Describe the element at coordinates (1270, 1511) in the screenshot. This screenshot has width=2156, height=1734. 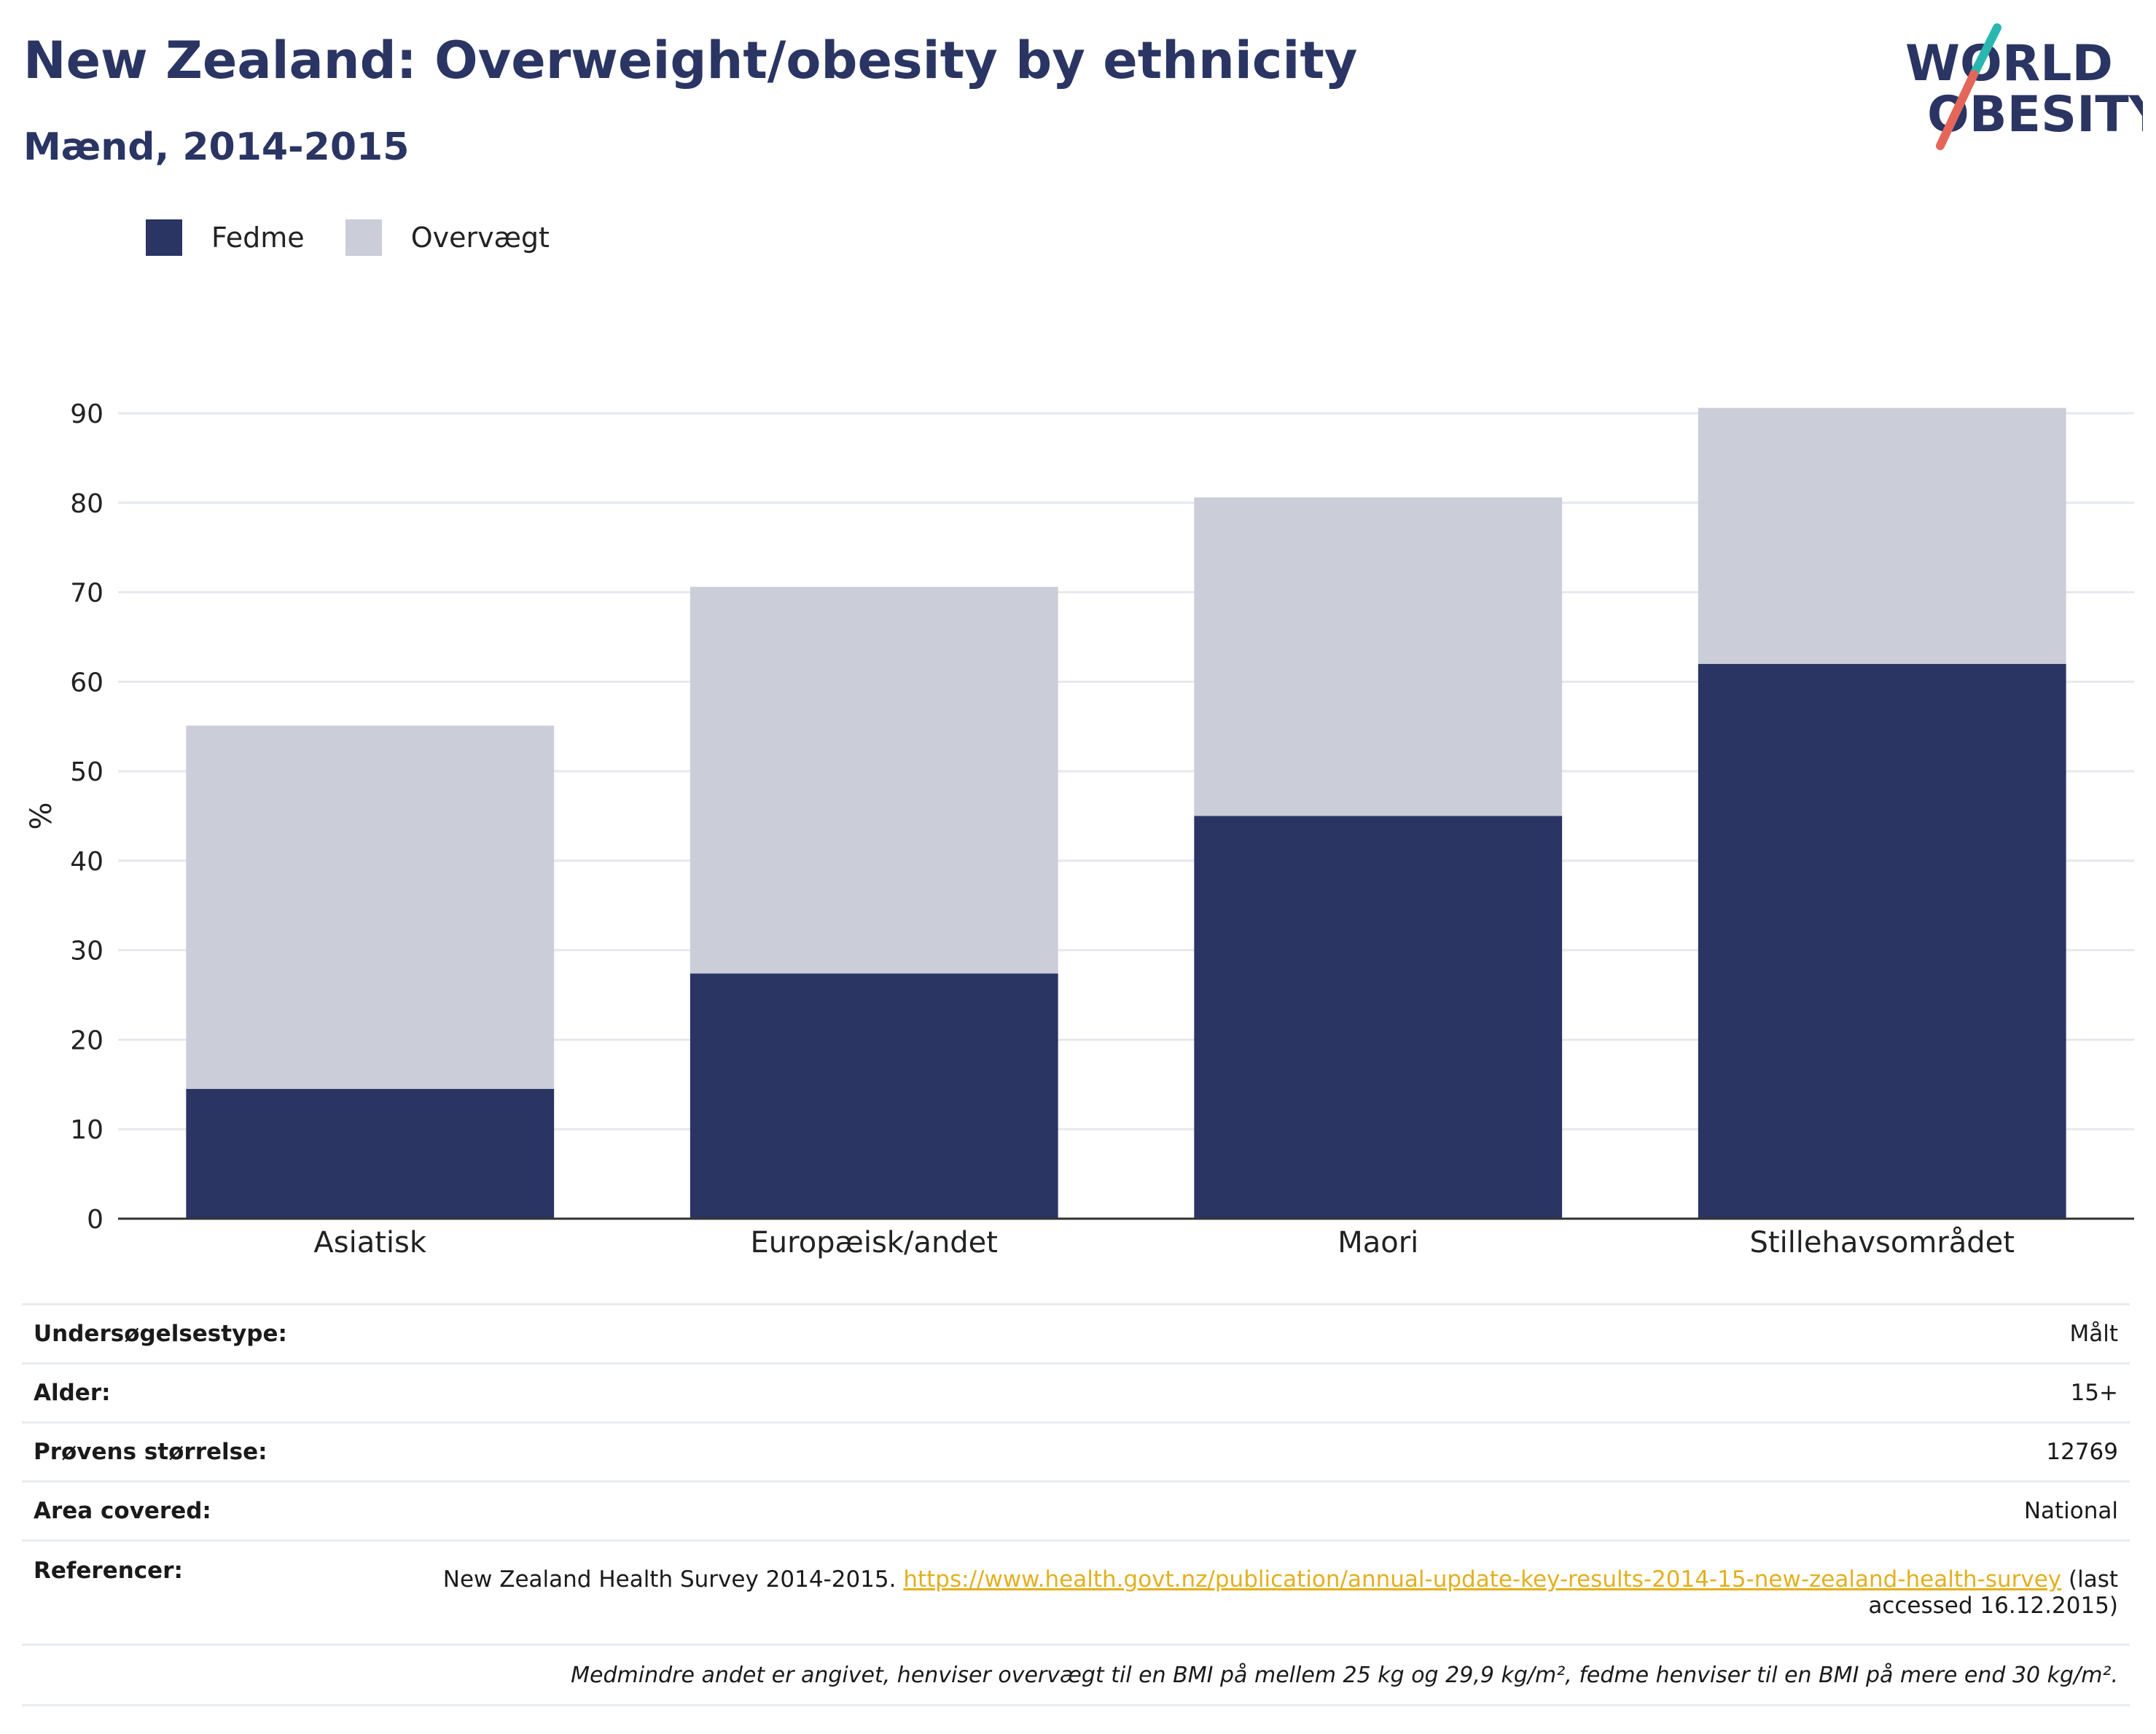
I see `info-value-area: National` at that location.